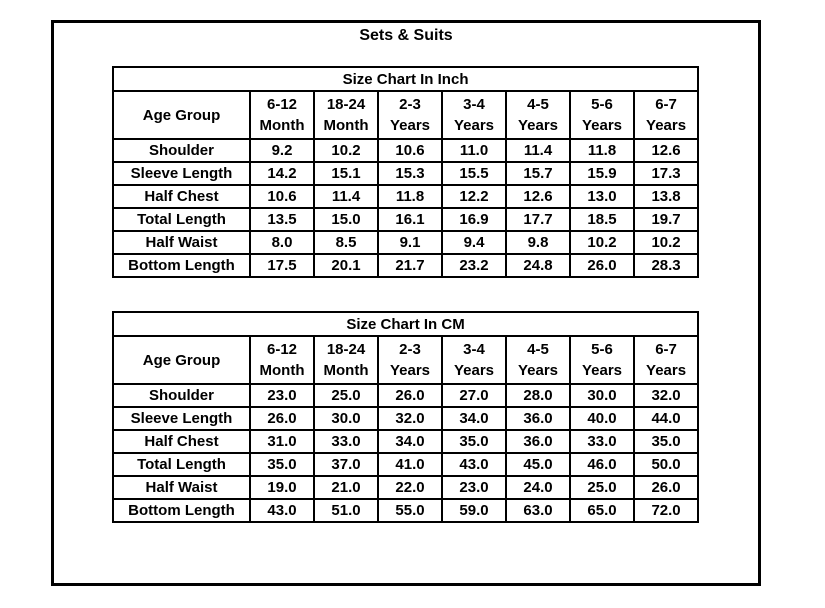 This screenshot has width=825, height=608. Describe the element at coordinates (282, 115) in the screenshot. I see `column-header: 6-12 Month` at that location.